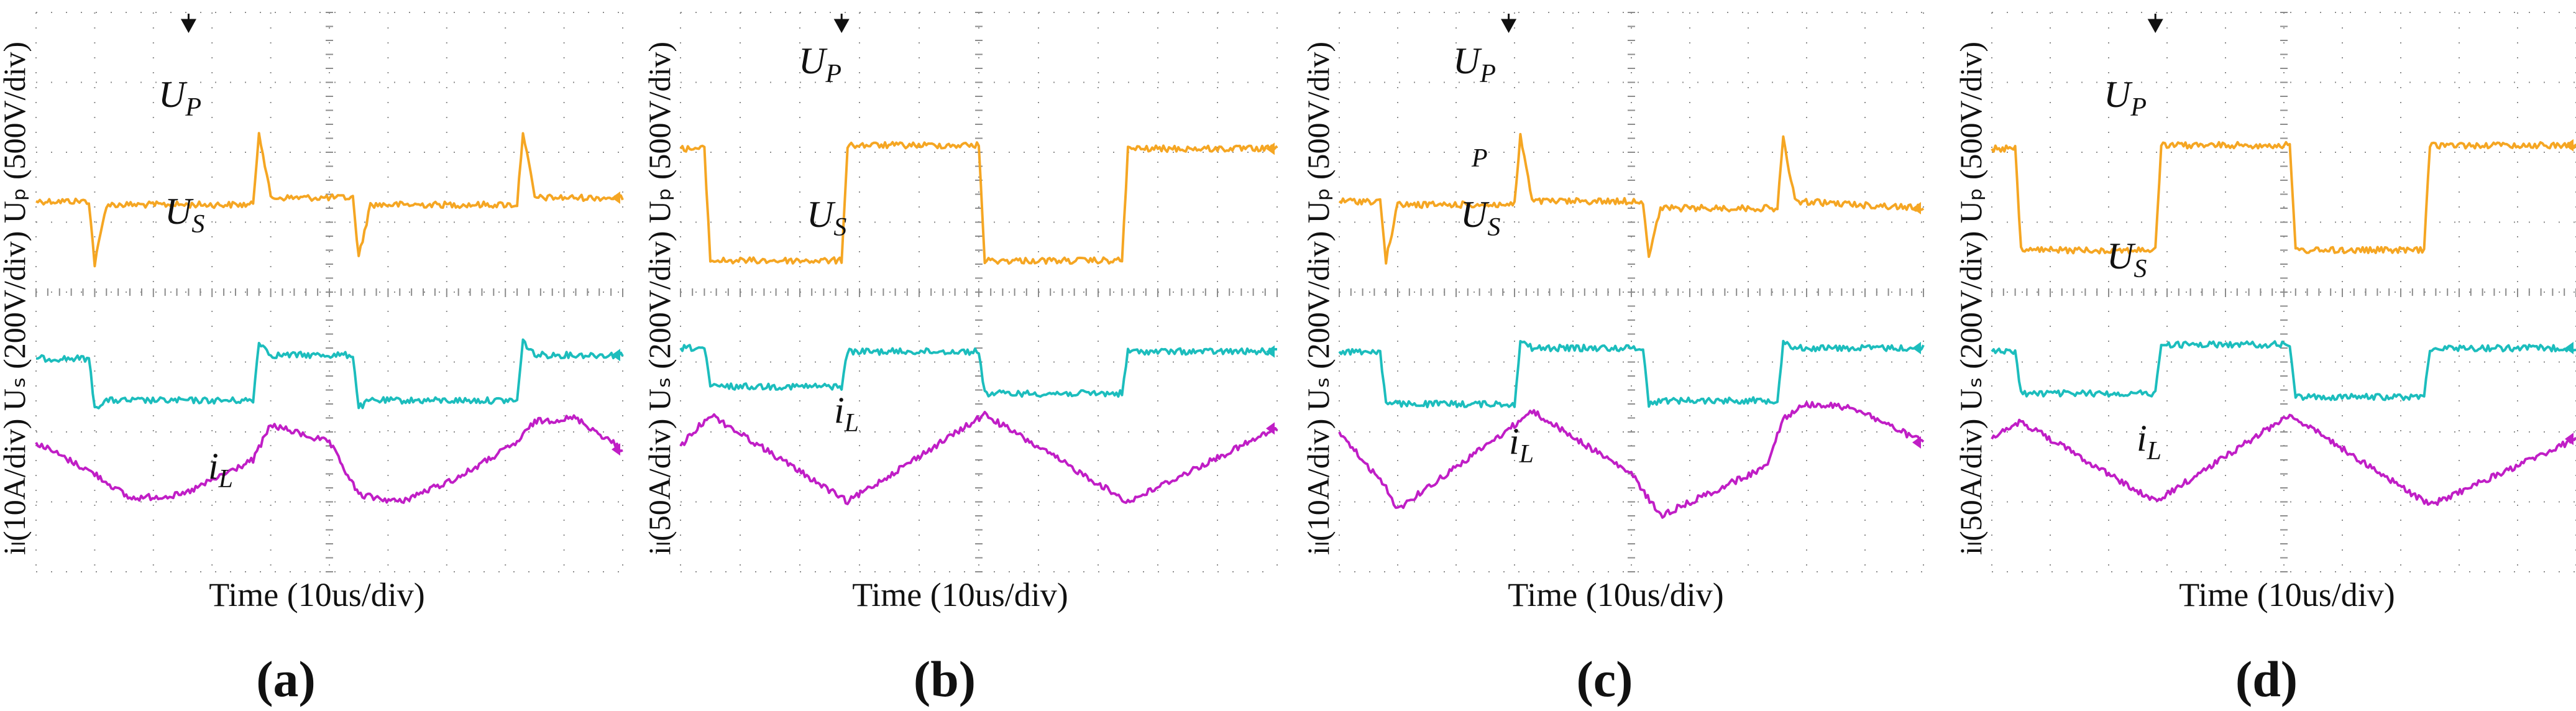  Describe the element at coordinates (659, 298) in the screenshot. I see `panel-b-ylabel: iₗ(50A/div) Uₛ (200V/div) Uₚ (500V/div)` at that location.